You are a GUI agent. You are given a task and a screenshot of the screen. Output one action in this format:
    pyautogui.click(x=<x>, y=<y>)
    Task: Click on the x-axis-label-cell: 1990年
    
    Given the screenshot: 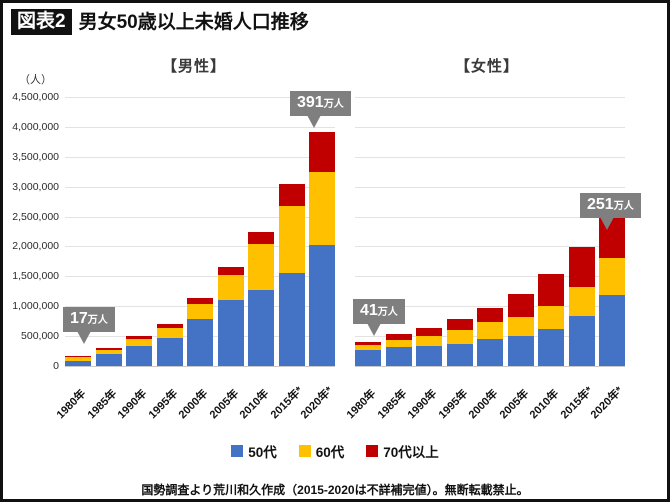 What is the action you would take?
    pyautogui.click(x=424, y=398)
    